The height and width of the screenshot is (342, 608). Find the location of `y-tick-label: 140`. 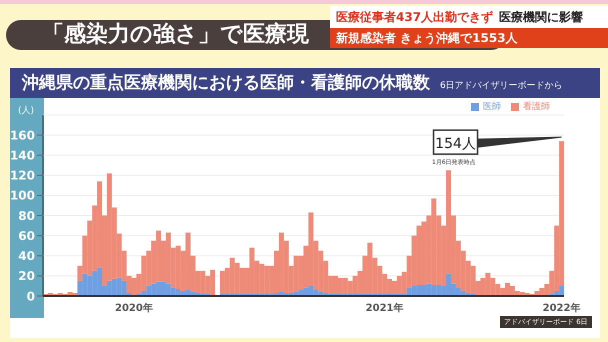

y-tick-label: 140 is located at coordinates (22, 155).